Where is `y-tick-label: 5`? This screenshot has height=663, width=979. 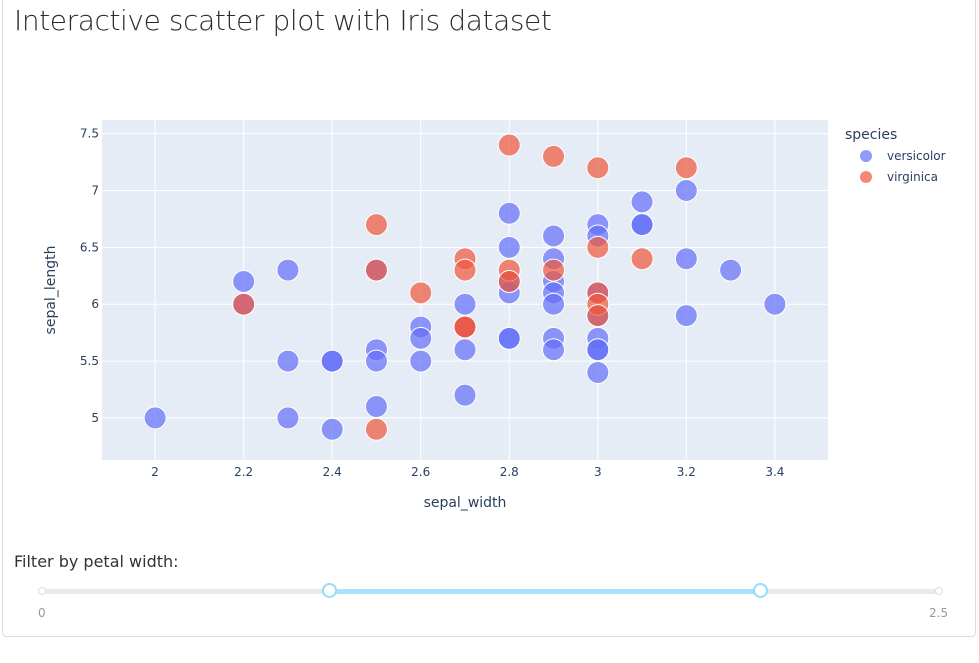 y-tick-label: 5 is located at coordinates (95, 418).